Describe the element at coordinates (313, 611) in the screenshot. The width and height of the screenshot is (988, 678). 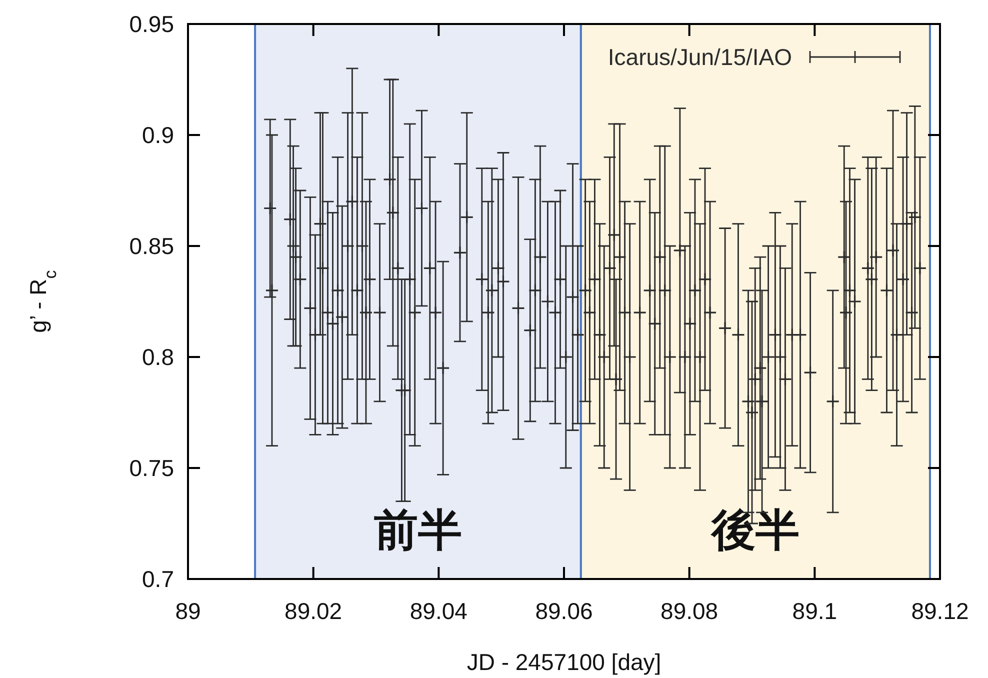
I see `x-tick-label: 89.02` at that location.